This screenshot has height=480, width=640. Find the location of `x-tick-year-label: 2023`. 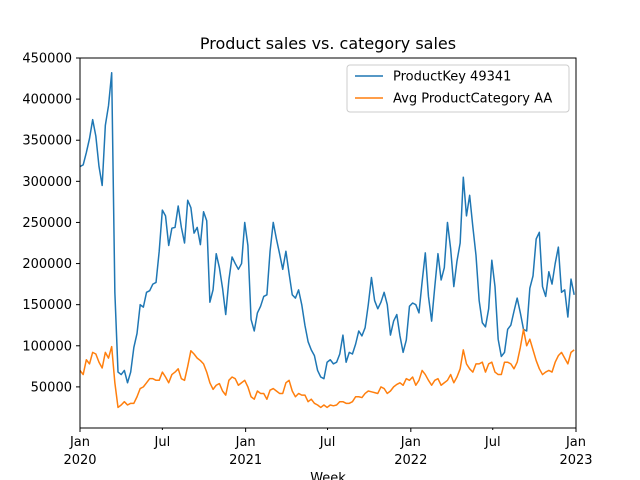

x-tick-year-label: 2023 is located at coordinates (575, 460).